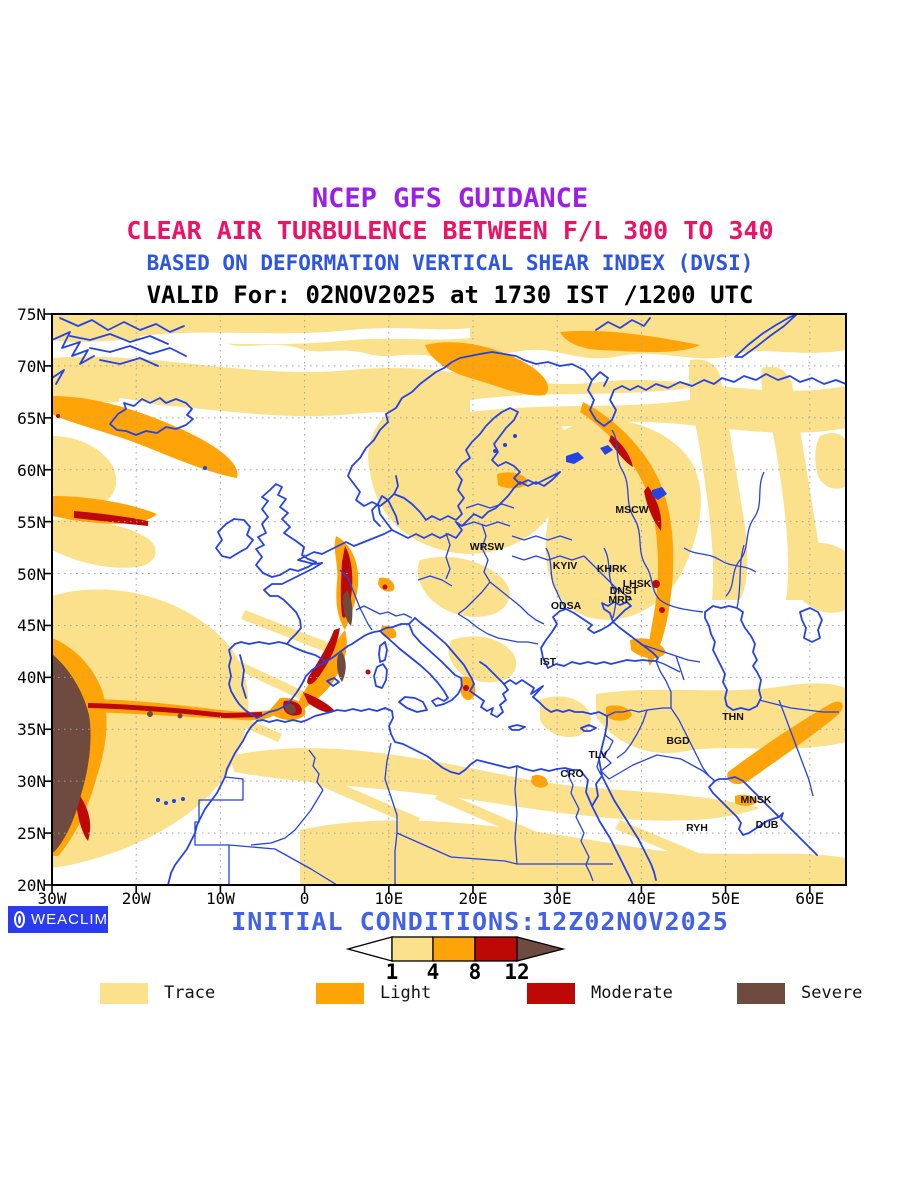  Describe the element at coordinates (403, 395) in the screenshot. I see `clear-gaps` at that location.